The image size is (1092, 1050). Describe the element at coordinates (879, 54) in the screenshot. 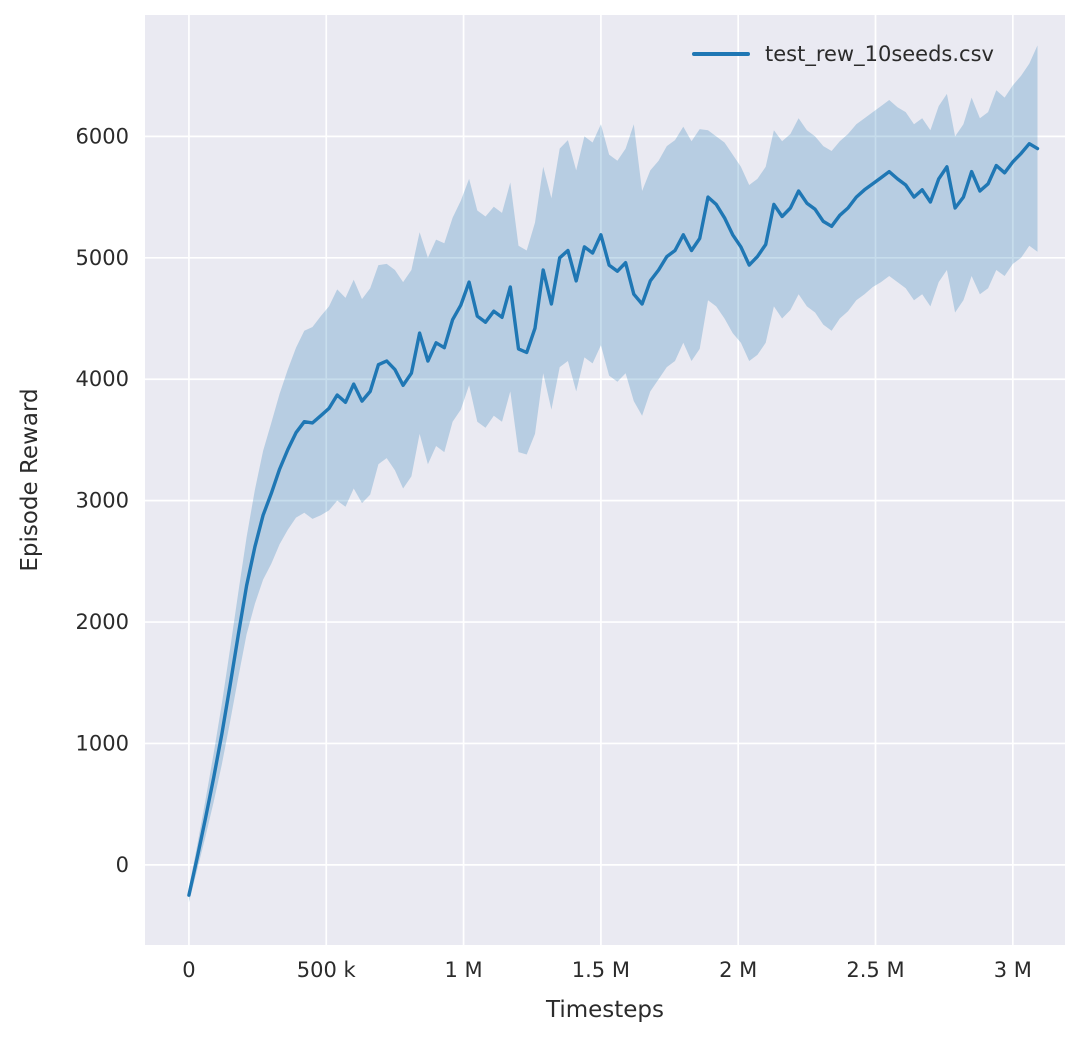

I see `legend-label: test_rew_10seeds.csv` at that location.